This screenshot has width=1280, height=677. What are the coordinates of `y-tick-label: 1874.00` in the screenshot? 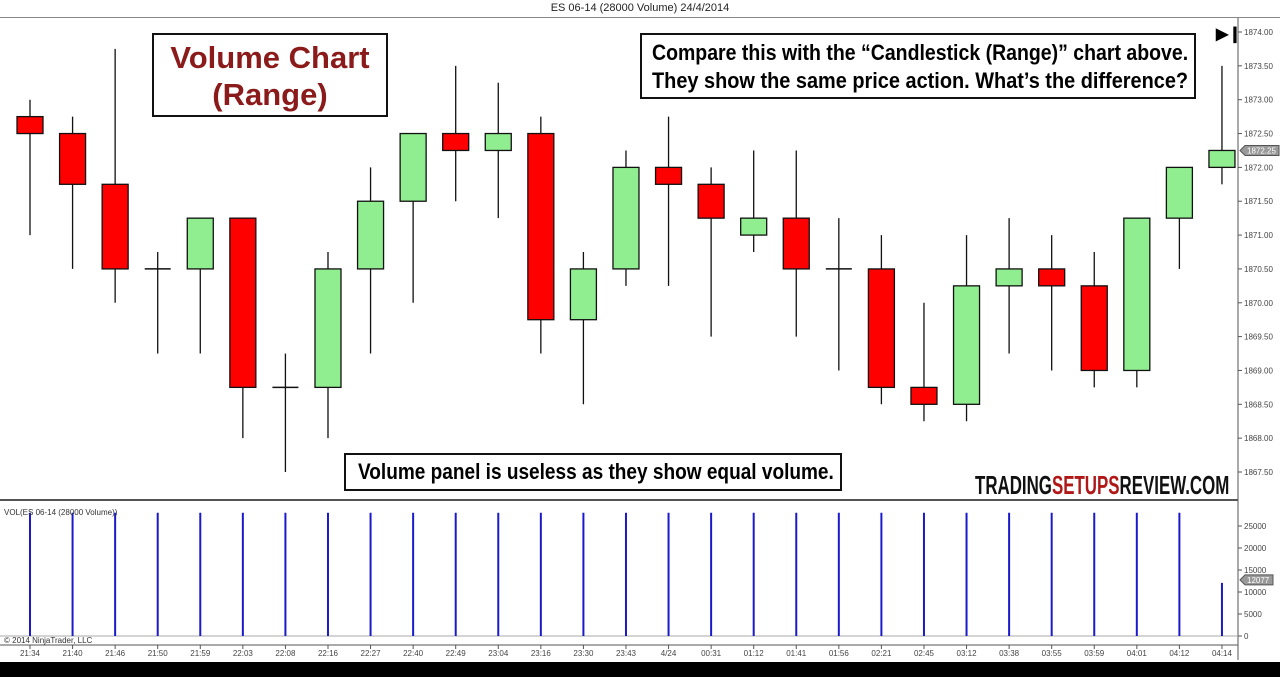 It's located at (1258, 32).